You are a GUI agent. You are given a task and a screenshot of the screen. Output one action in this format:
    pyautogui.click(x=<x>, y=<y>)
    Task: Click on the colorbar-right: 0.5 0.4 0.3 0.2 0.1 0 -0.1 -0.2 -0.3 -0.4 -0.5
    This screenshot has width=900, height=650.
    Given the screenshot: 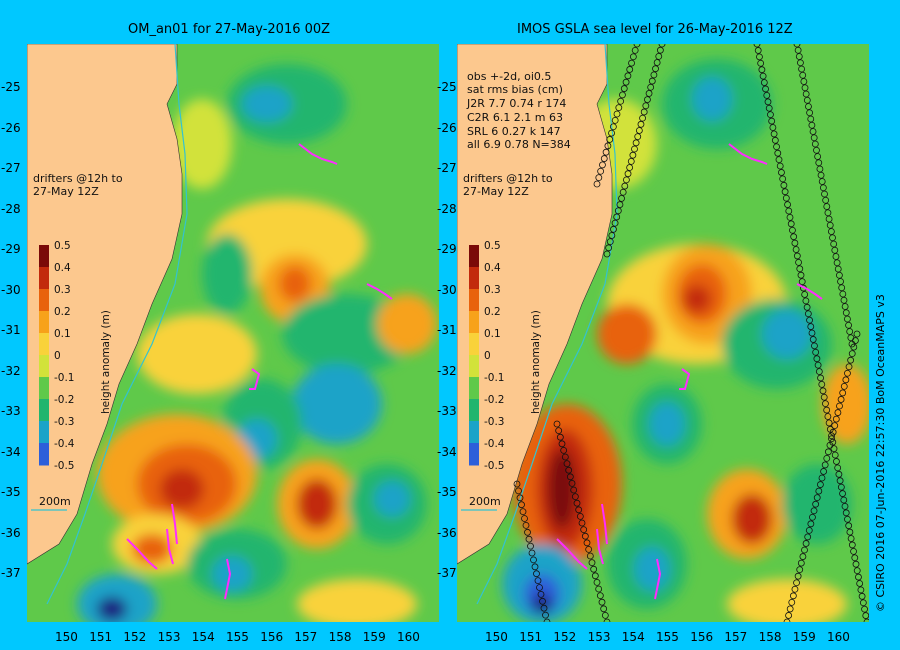 What is the action you would take?
    pyautogui.click(x=487, y=356)
    